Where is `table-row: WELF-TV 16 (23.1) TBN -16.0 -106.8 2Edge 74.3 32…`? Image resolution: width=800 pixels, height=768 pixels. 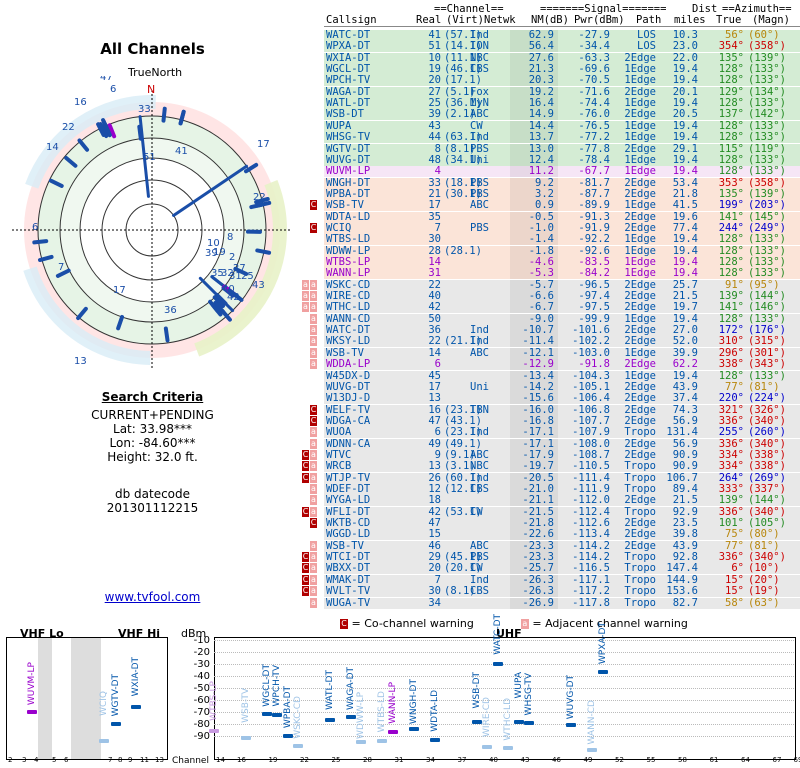
table-row: WELF-TV 16 (23.1) TBN -16.0 -106.8 2Edge 74.3 32… is located at coordinates (562, 409).